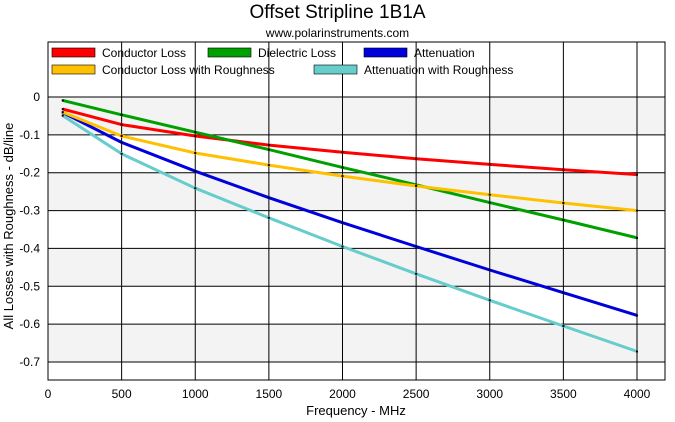 The height and width of the screenshot is (422, 675). What do you see at coordinates (438, 70) in the screenshot?
I see `legend-label: Attenuation with Roughness` at bounding box center [438, 70].